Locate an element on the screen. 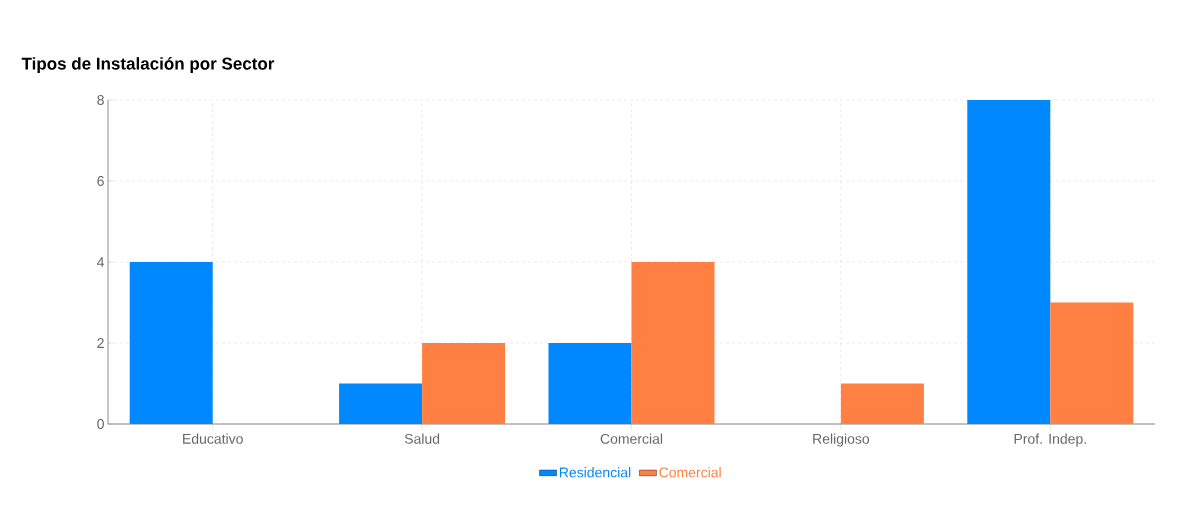 The image size is (1188, 517). y-tick-label: 8 is located at coordinates (100, 100).